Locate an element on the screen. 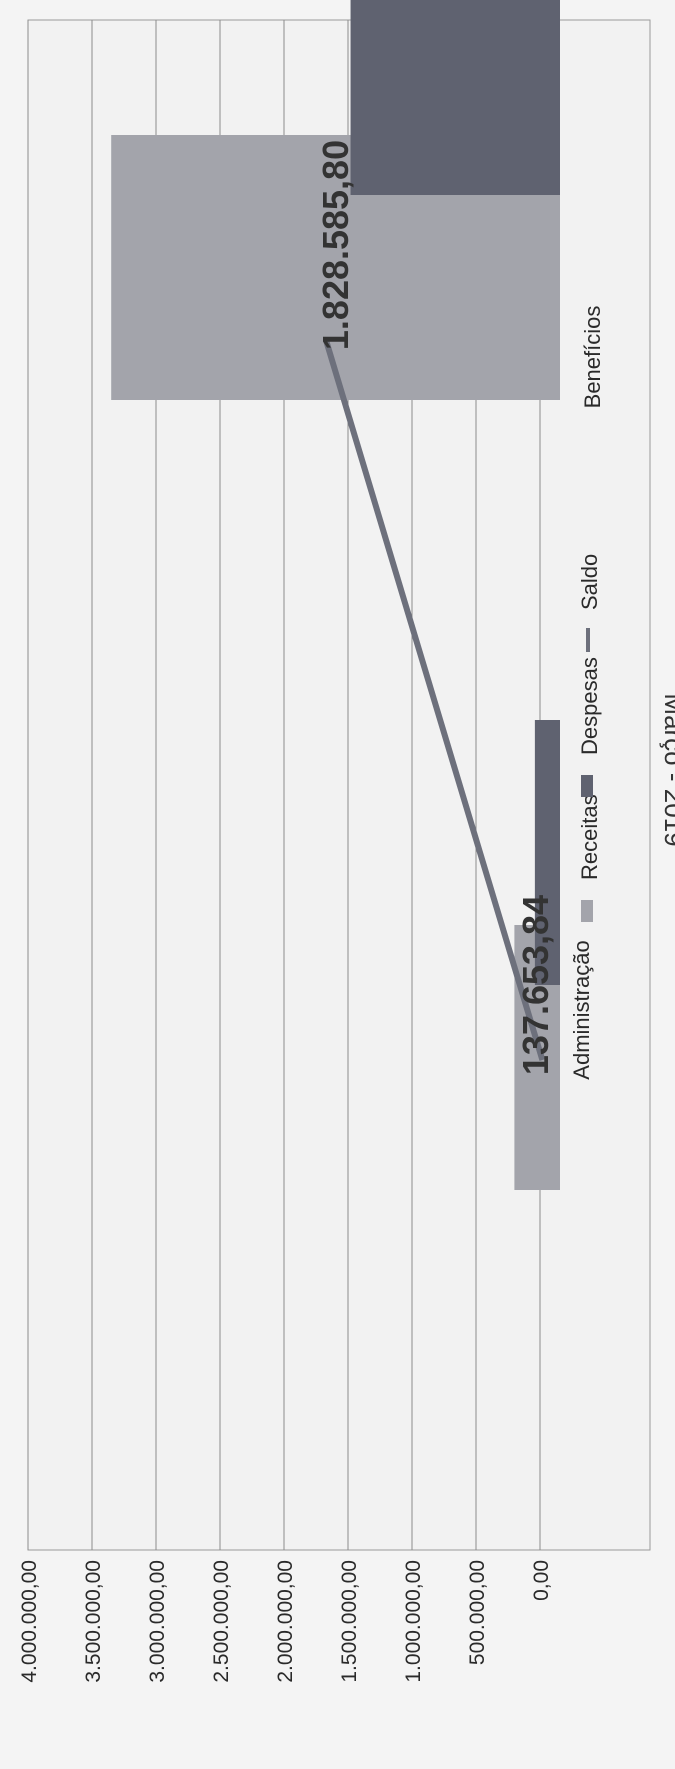 Image resolution: width=675 pixels, height=1769 pixels. legend: Receitas Despesas Saldo is located at coordinates (589, 738).